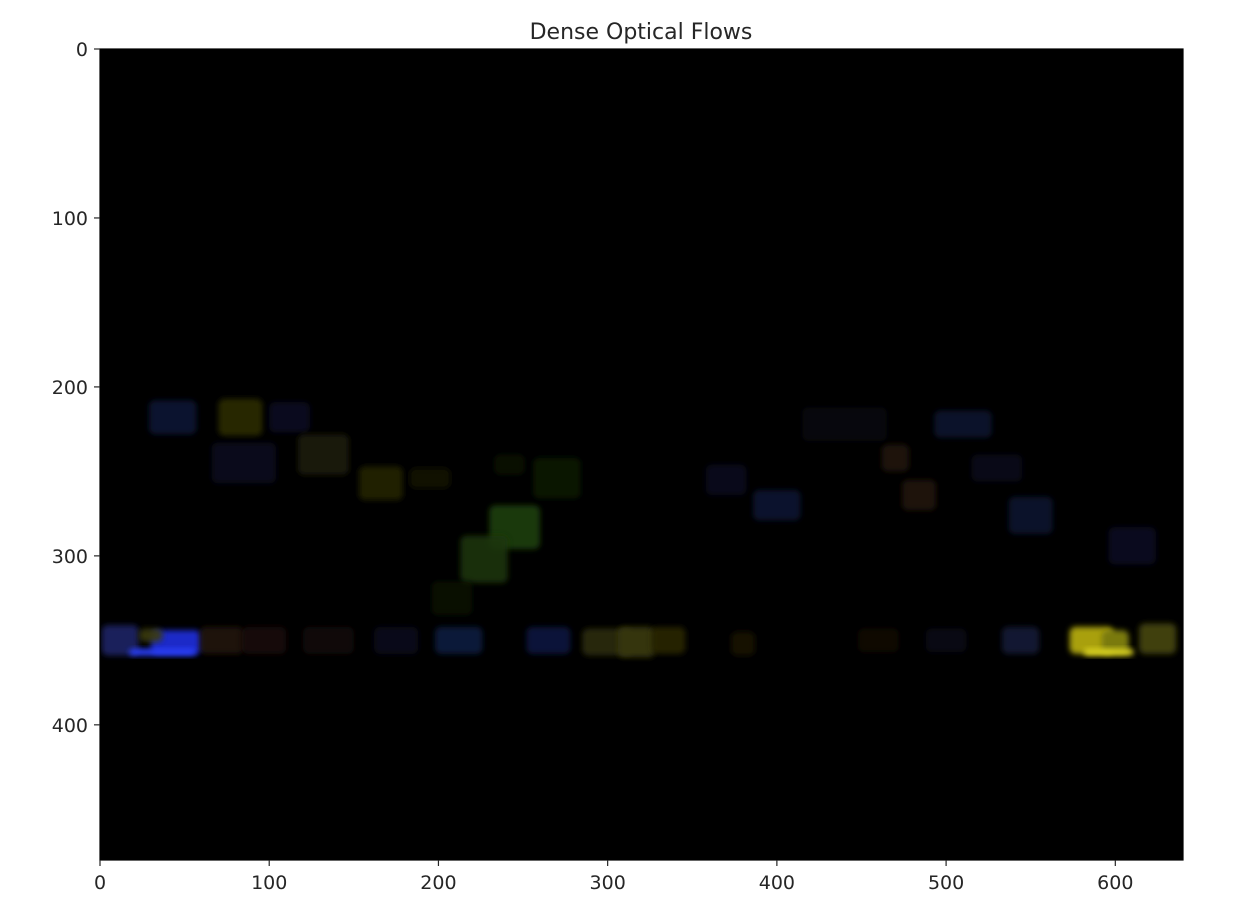  I want to click on x-tick-label: 100, so click(269, 883).